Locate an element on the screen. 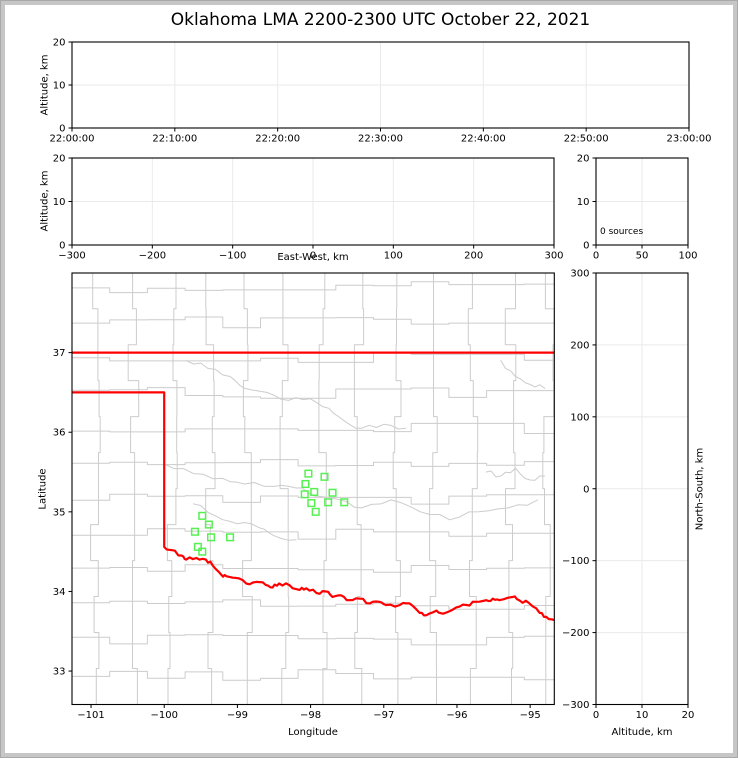 This screenshot has width=738, height=758. x-tick-label: 300 is located at coordinates (553, 256).